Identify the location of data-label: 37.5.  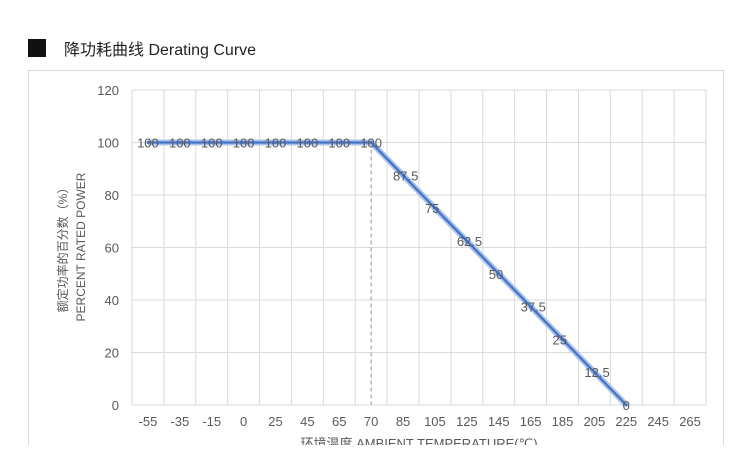
(533, 307).